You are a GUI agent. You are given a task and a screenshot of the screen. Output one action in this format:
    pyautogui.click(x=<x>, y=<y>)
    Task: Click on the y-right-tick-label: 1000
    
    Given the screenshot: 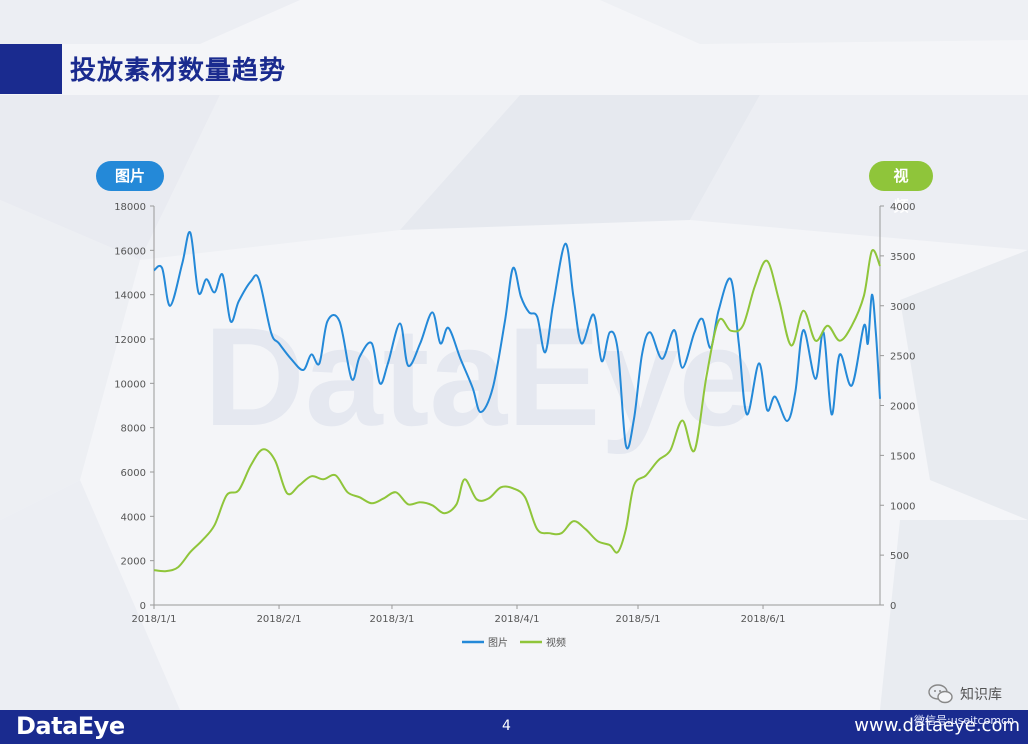 What is the action you would take?
    pyautogui.click(x=902, y=506)
    